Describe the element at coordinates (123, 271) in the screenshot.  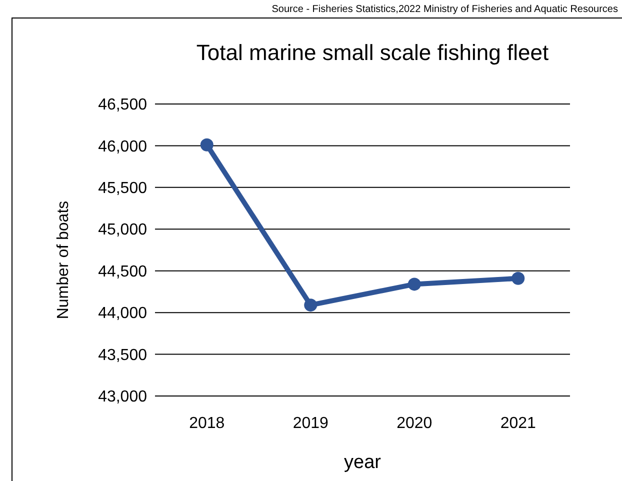
I see `y-tick-label: 44,500` at that location.